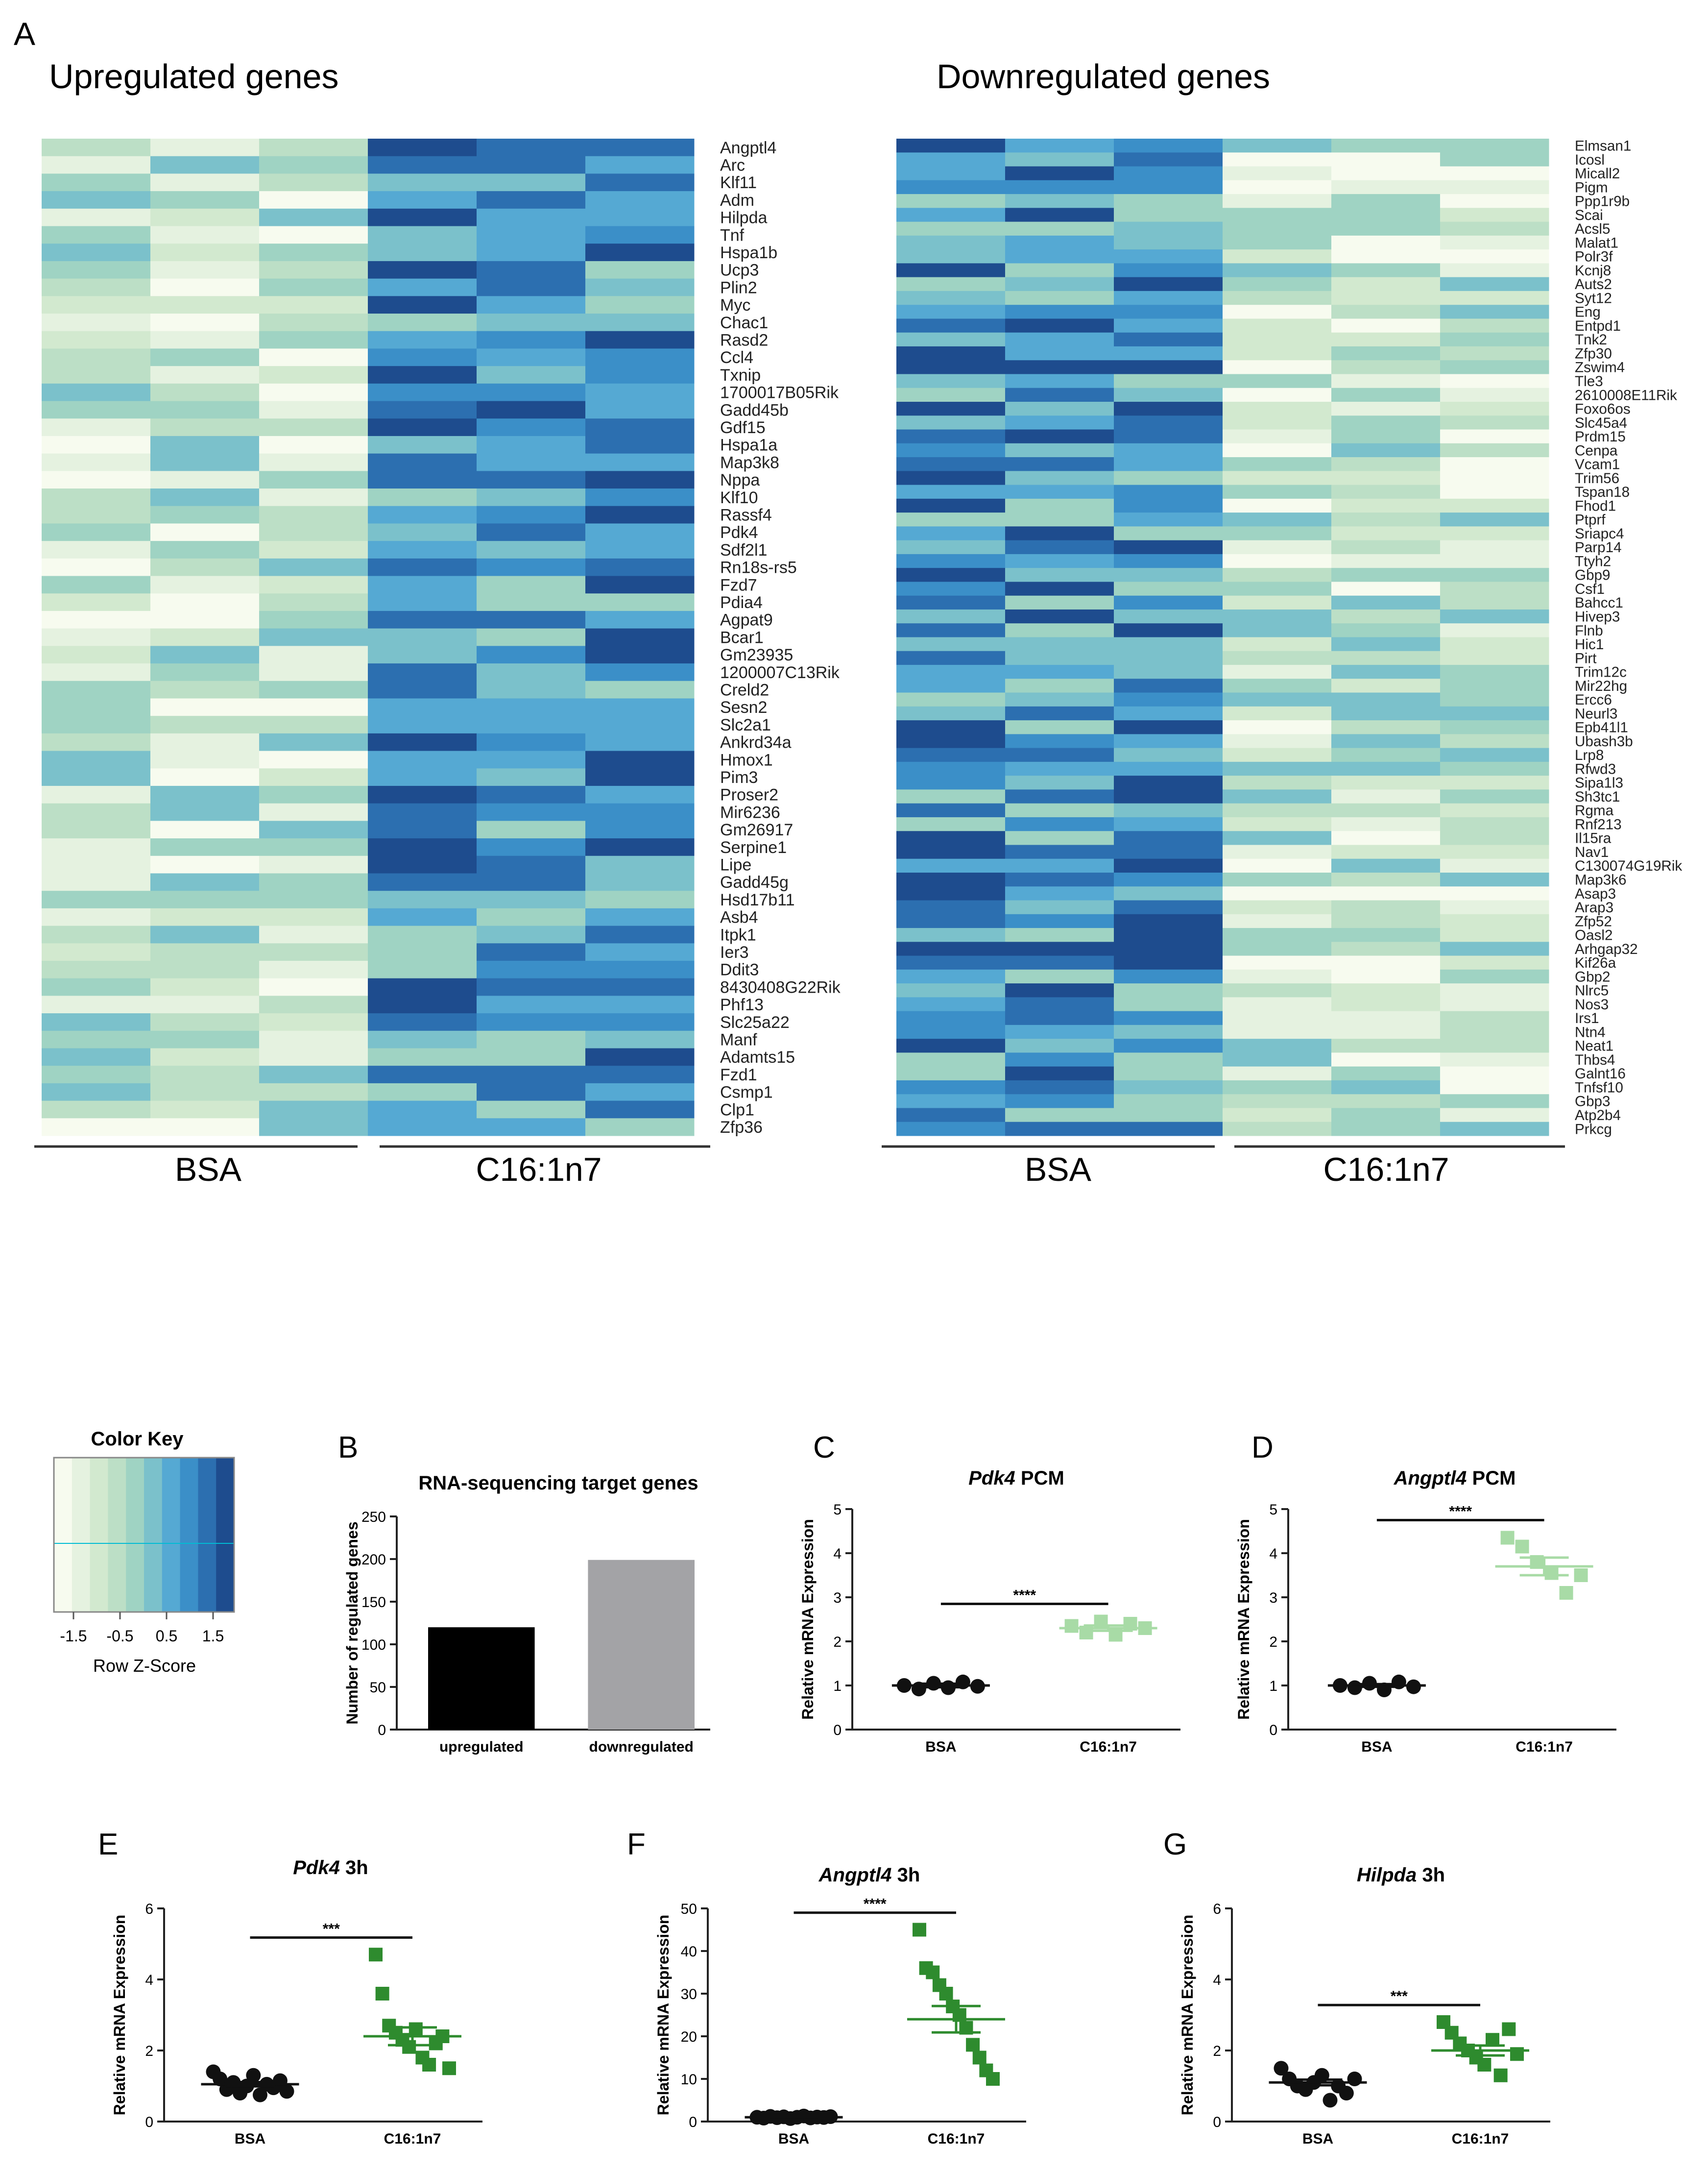  I want to click on gene-label: Nppa, so click(740, 480).